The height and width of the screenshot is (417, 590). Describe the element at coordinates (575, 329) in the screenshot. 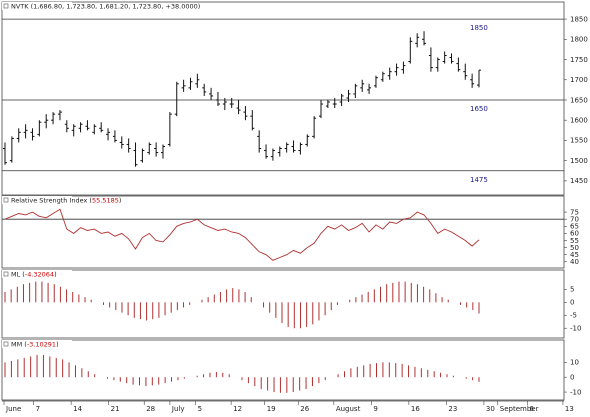

I see `y-tick-label: -10` at that location.